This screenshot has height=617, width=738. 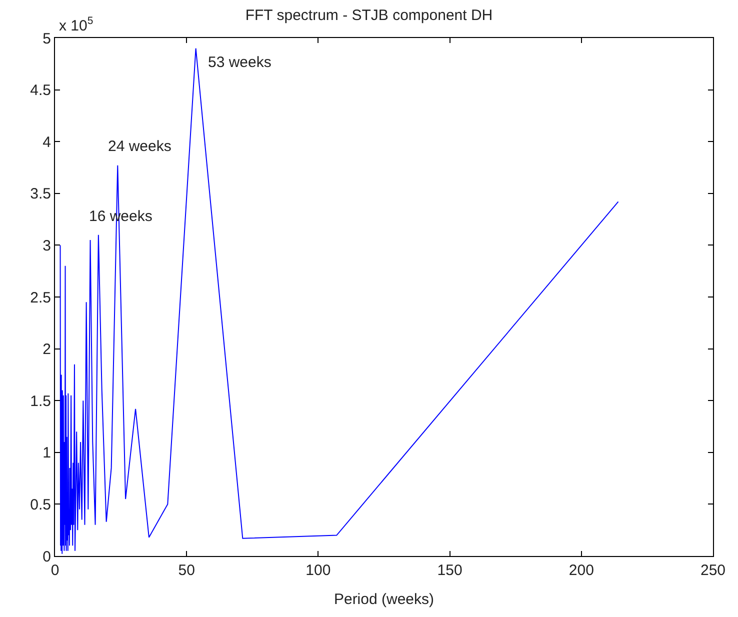 I want to click on x-tick-label: 200, so click(x=581, y=570).